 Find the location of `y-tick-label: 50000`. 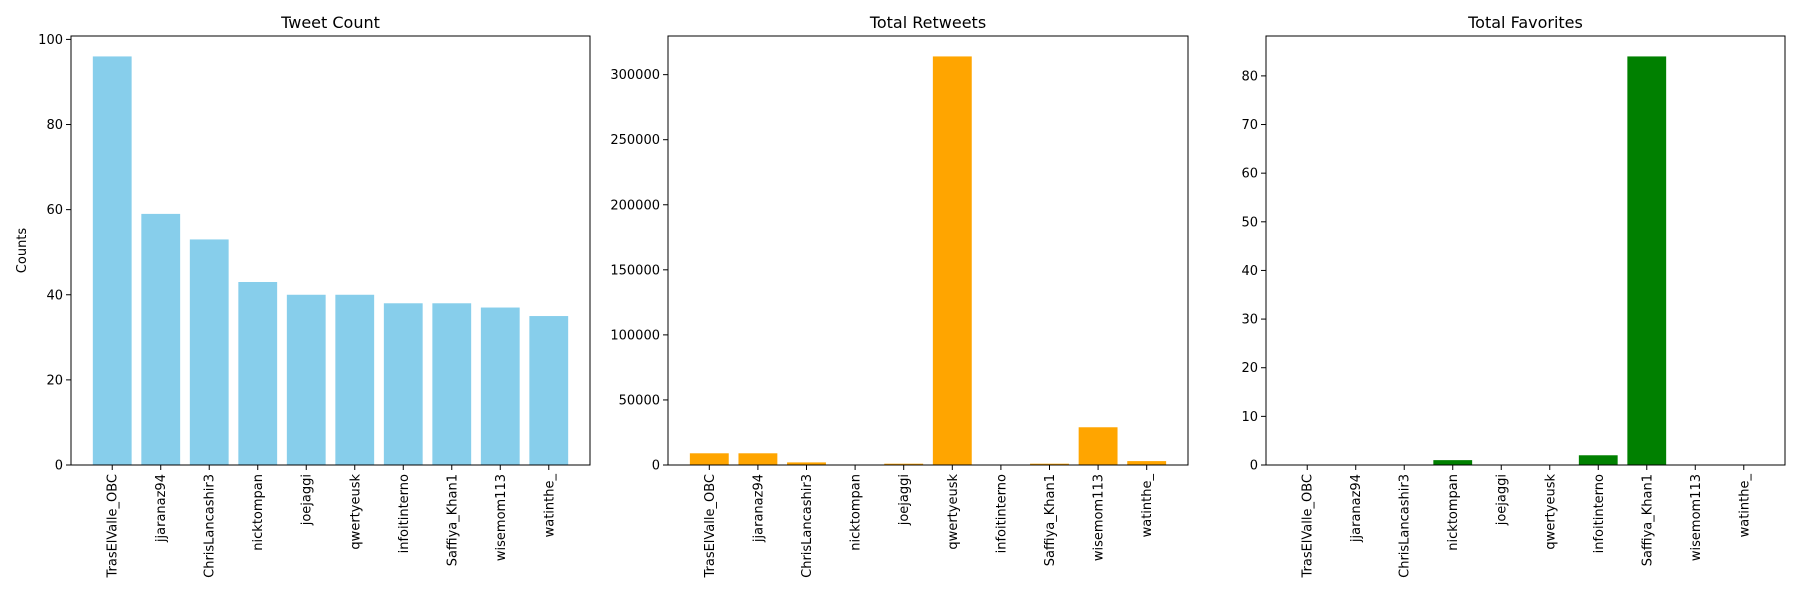

y-tick-label: 50000 is located at coordinates (639, 400).